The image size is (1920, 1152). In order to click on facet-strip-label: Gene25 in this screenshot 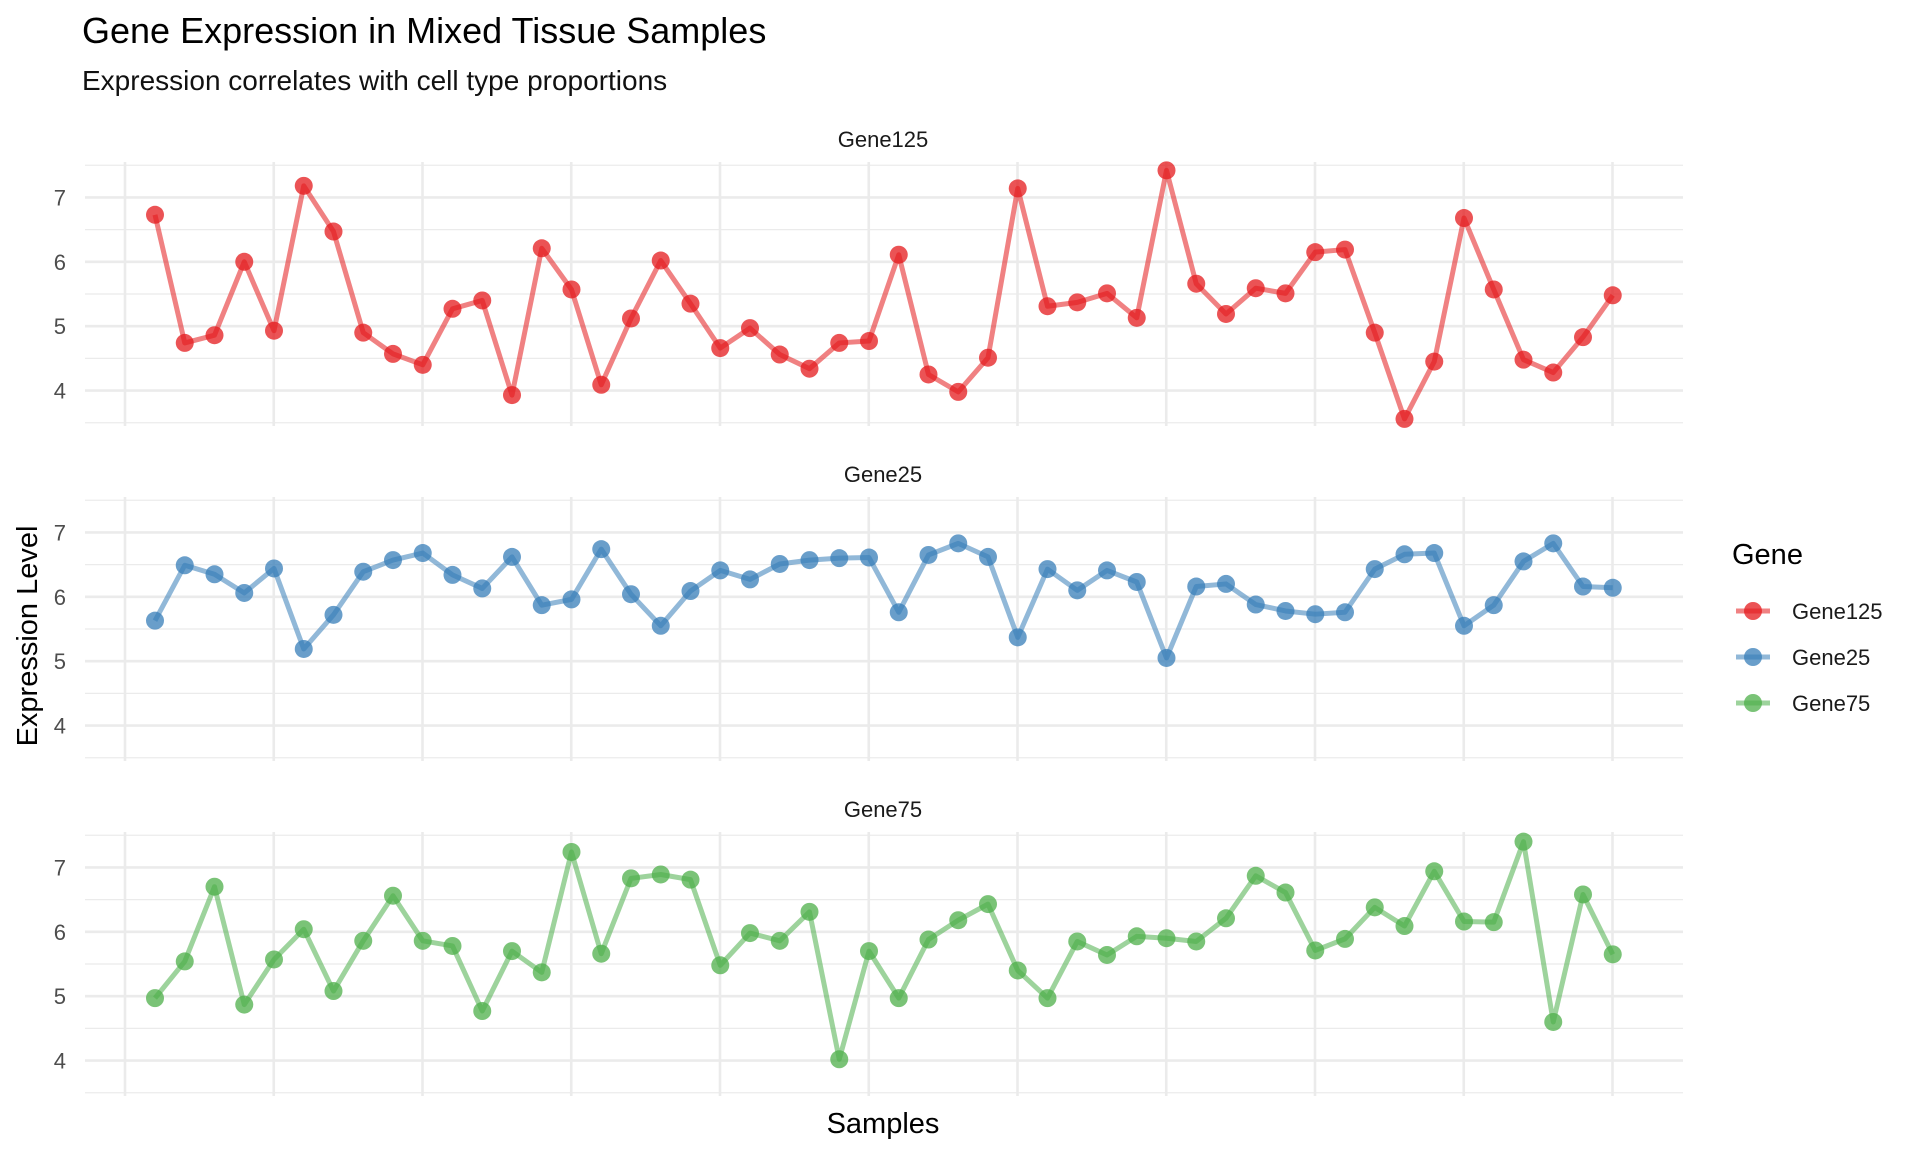, I will do `click(883, 474)`.